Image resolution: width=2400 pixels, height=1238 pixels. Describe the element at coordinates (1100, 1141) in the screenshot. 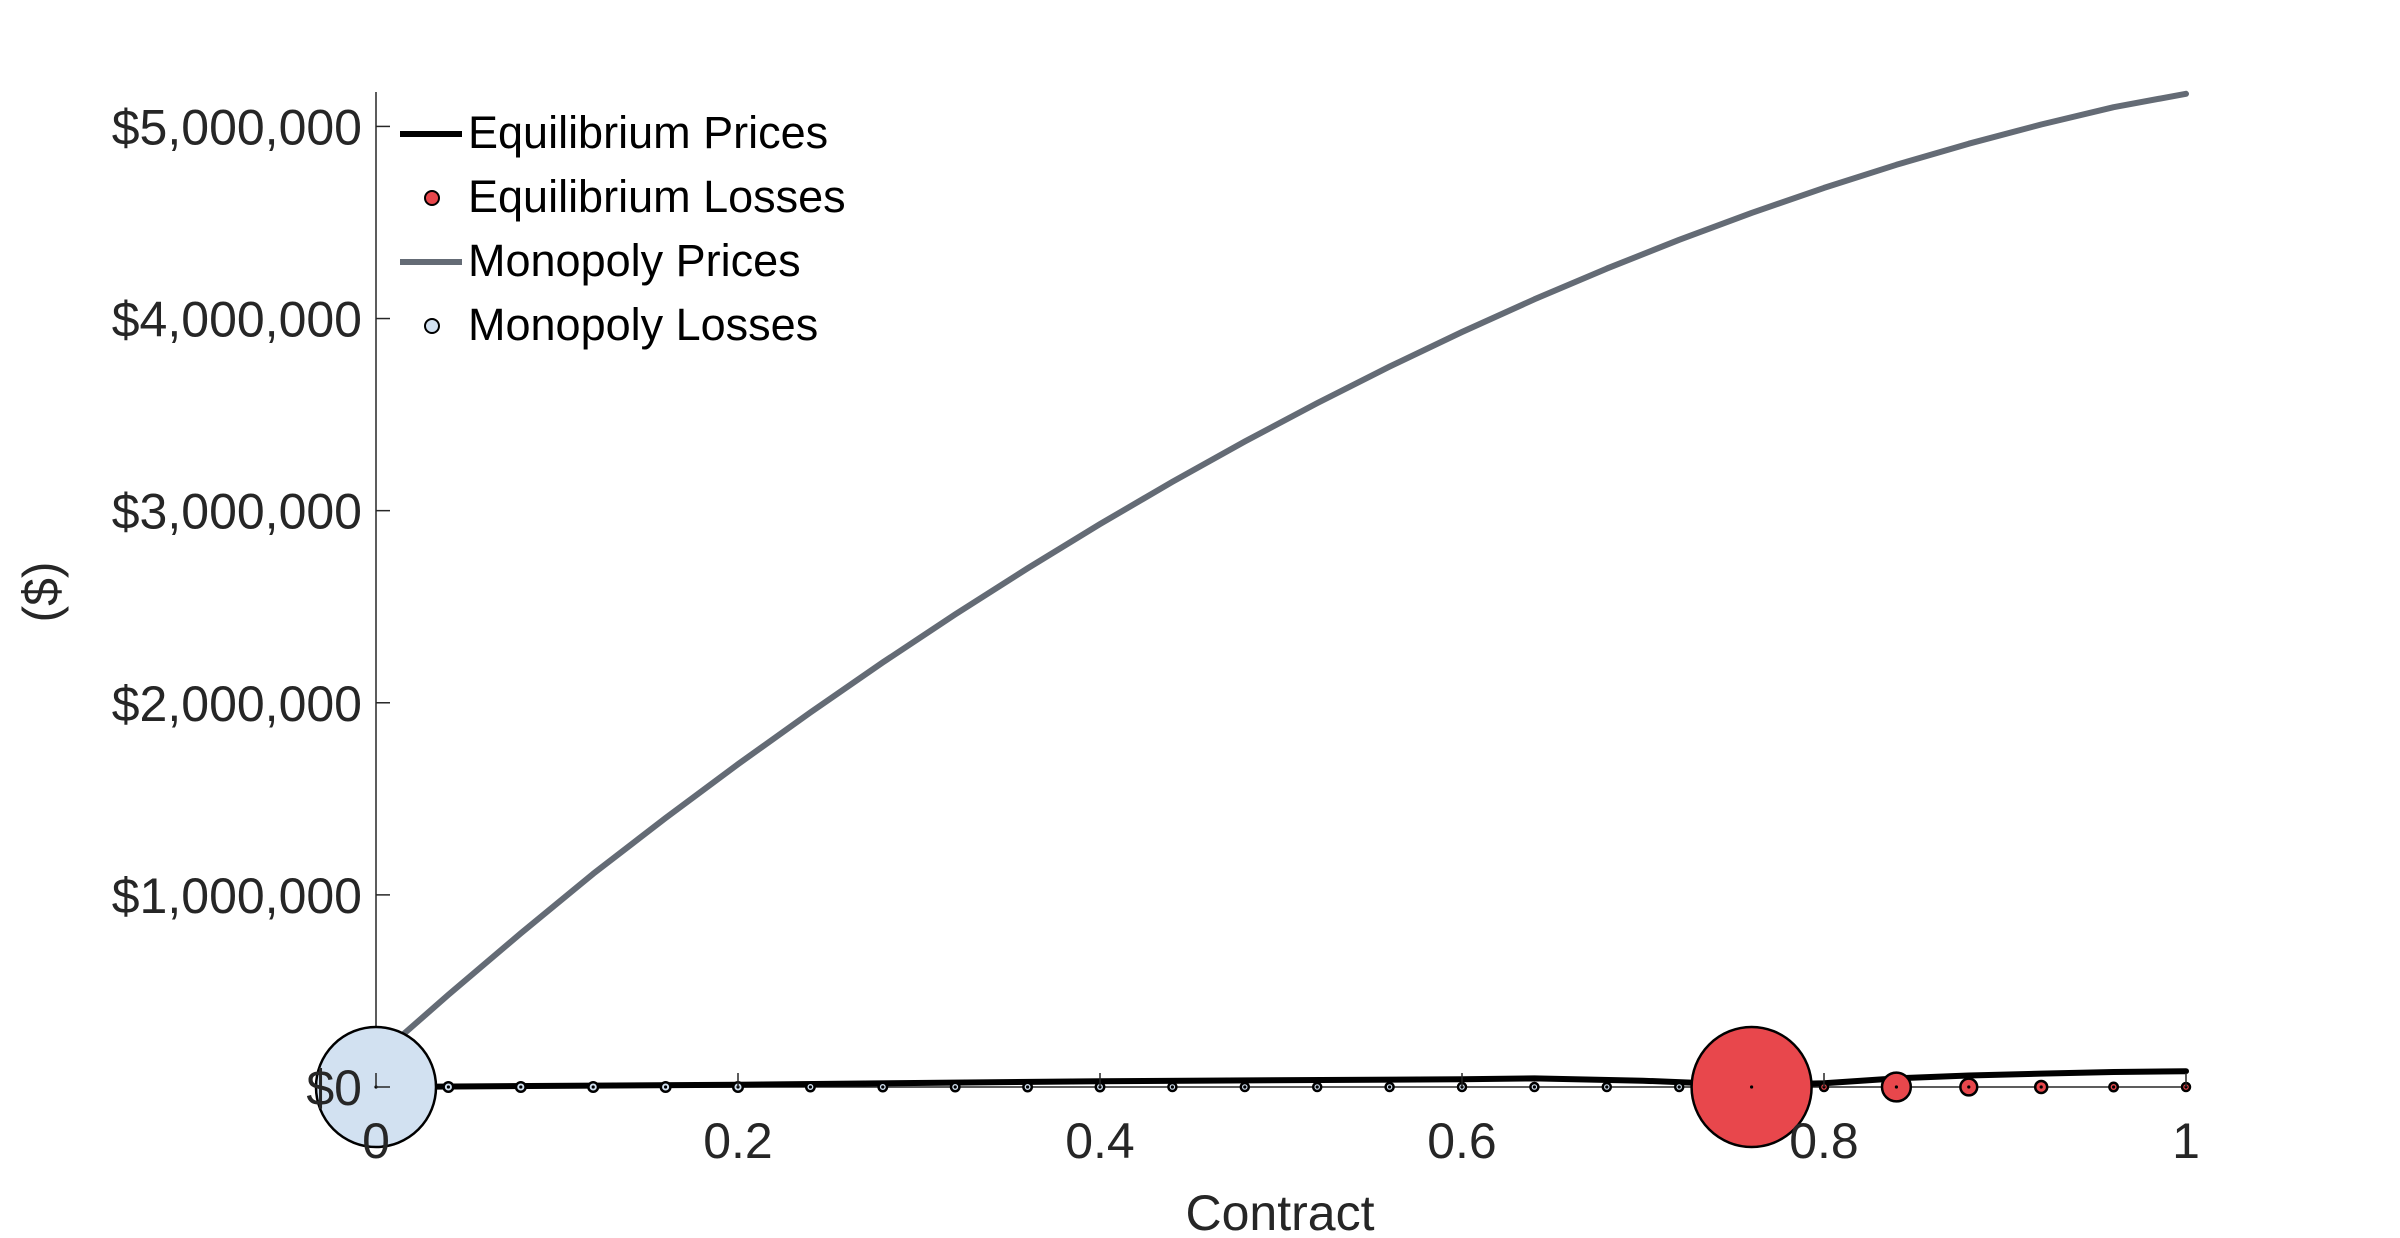

I see `x-tick-label: 0.4` at that location.